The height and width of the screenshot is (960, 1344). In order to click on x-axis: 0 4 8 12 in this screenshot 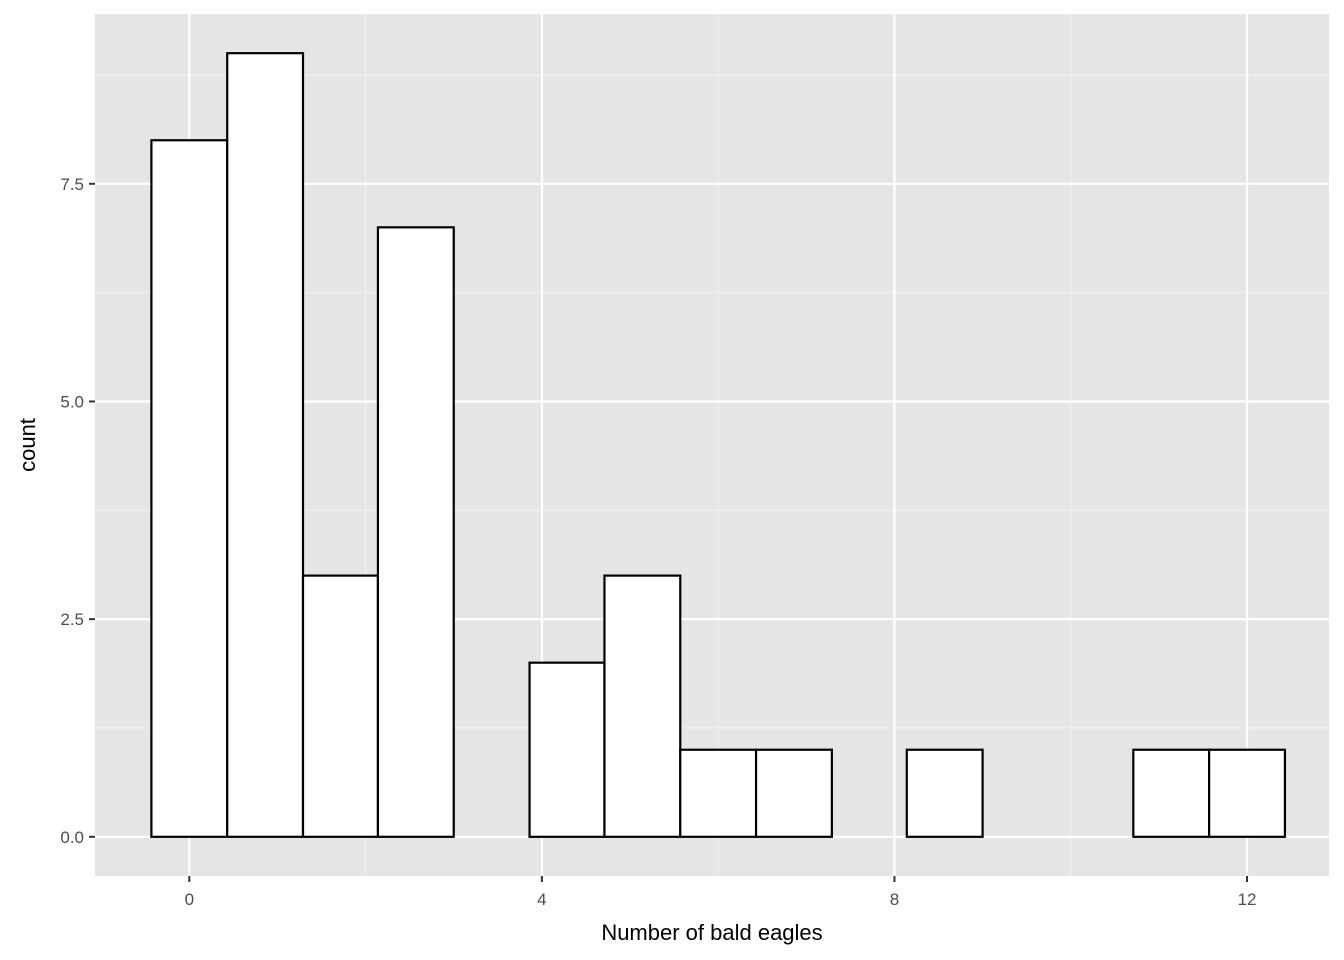, I will do `click(721, 892)`.